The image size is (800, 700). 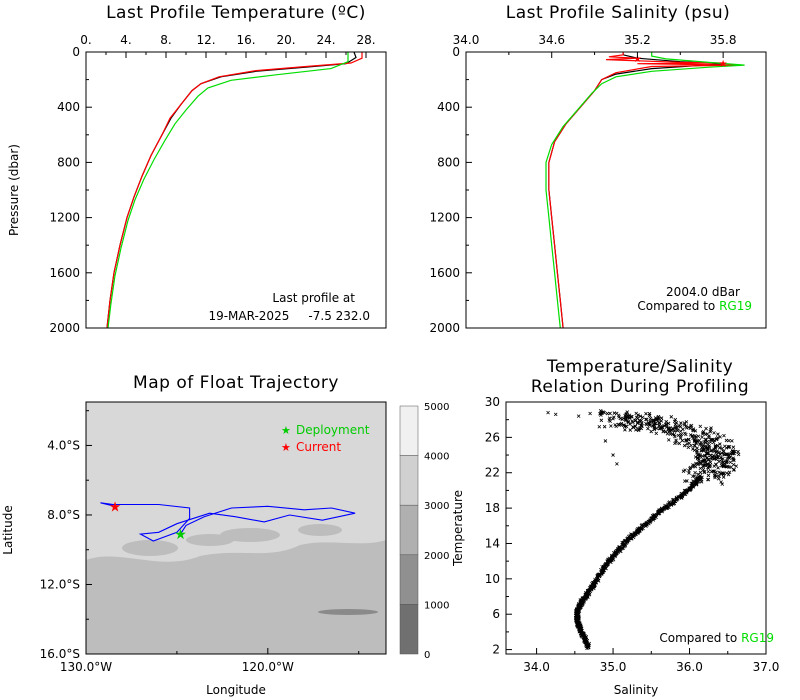 I want to click on ts-annotation-compare: Compared to RG19, so click(x=716, y=638).